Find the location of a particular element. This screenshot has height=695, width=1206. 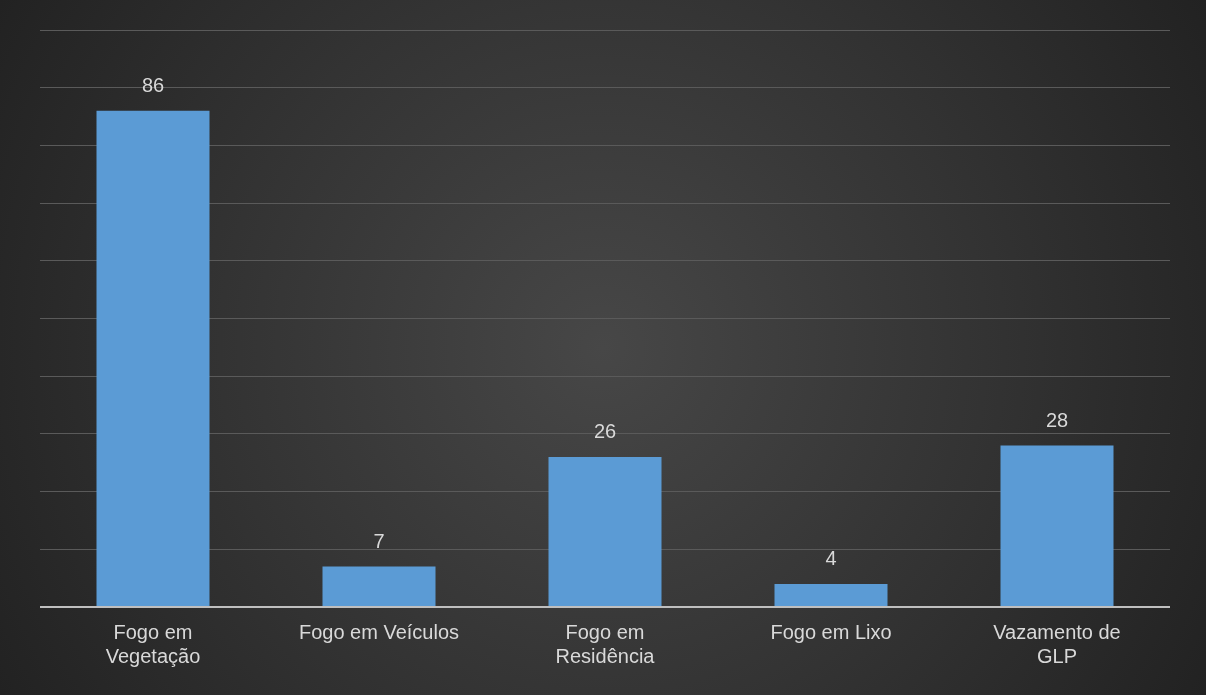

x-tick-label: Fogo em Vegetação is located at coordinates (153, 643).